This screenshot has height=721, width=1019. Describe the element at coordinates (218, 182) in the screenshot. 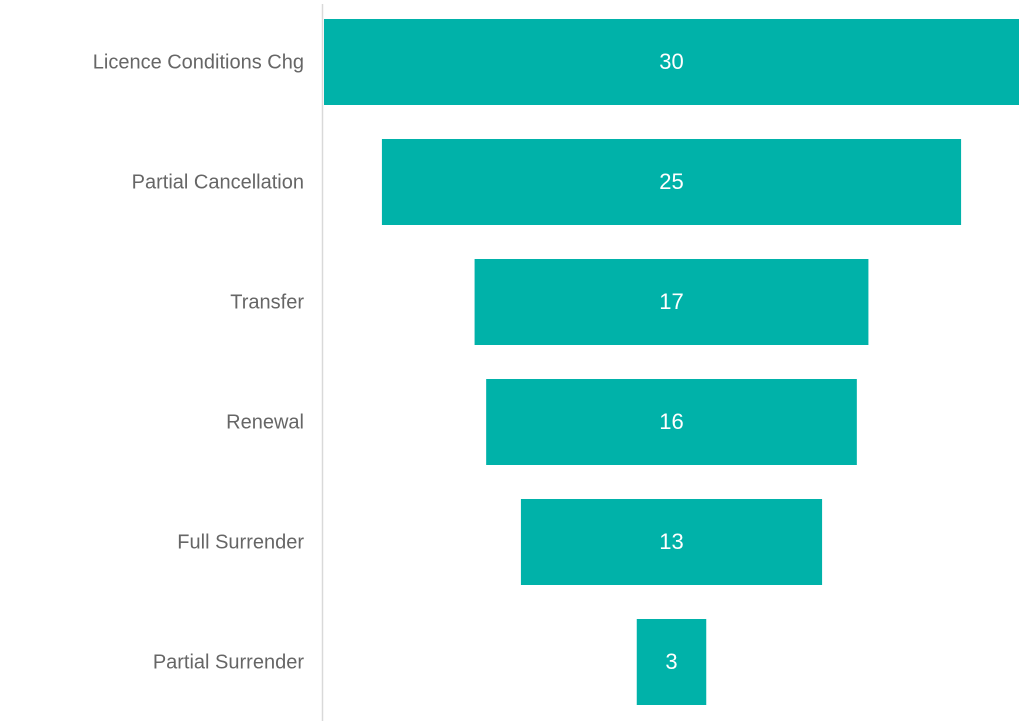

I see `category-label: Partial Cancellation` at that location.